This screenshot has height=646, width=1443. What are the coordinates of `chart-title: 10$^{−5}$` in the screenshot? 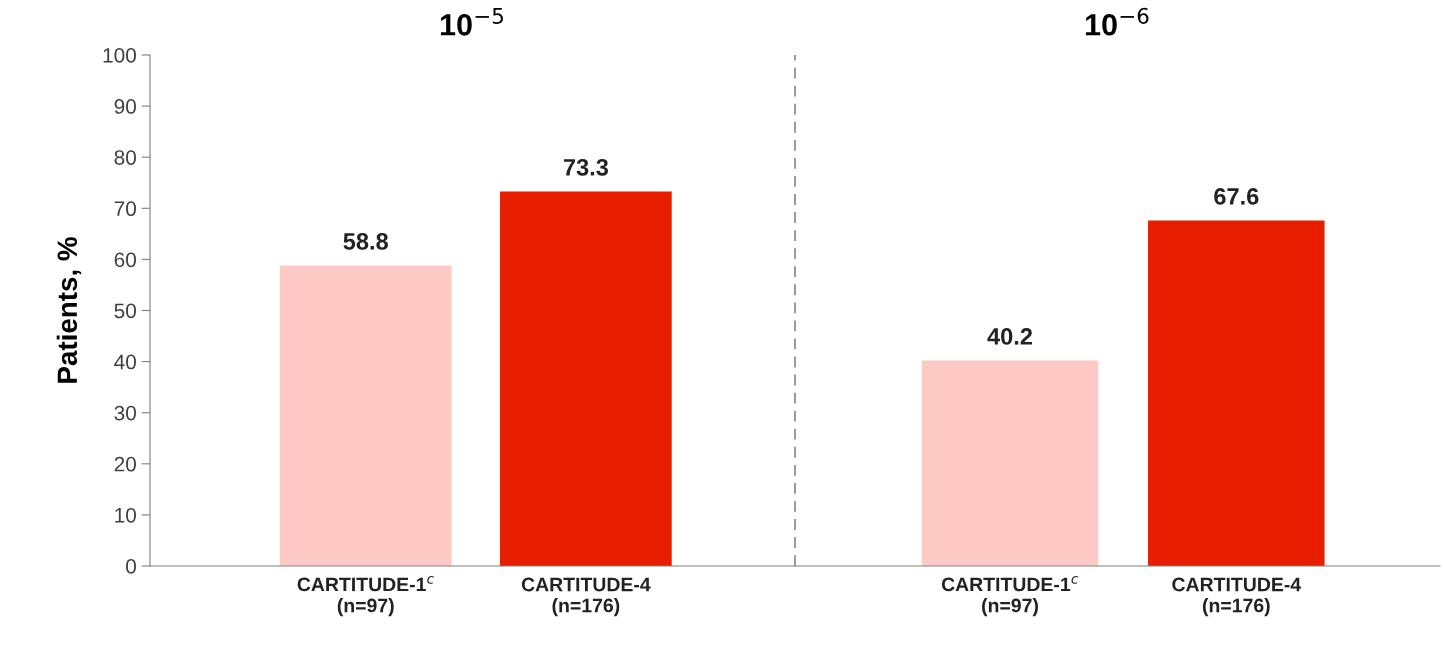 It's located at (471, 22).